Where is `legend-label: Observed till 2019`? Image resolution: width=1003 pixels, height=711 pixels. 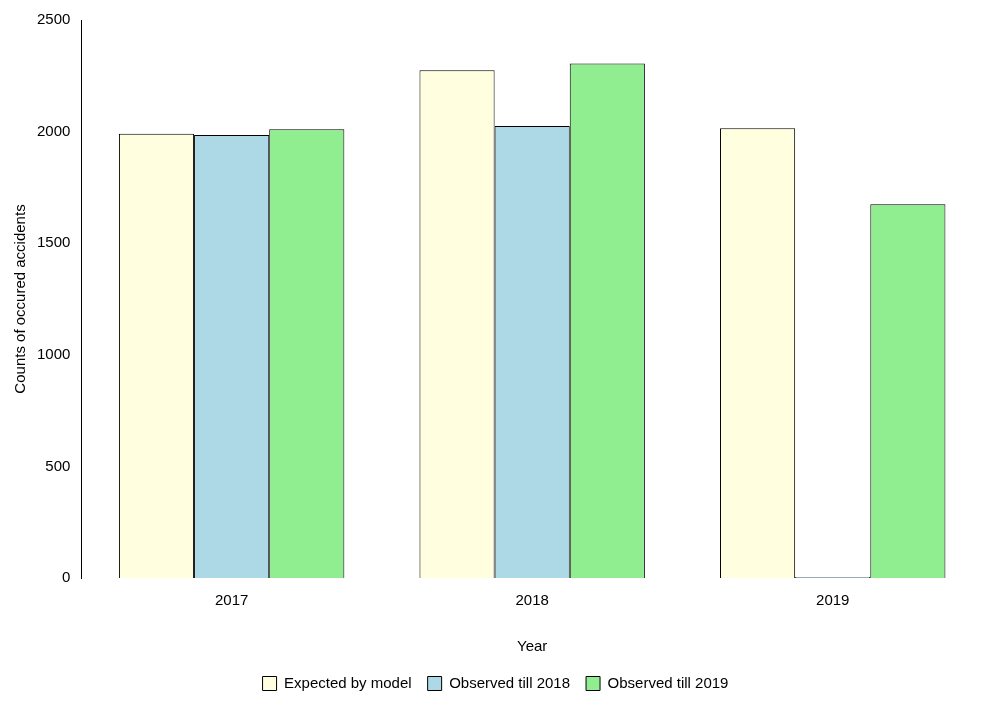 legend-label: Observed till 2019 is located at coordinates (668, 682).